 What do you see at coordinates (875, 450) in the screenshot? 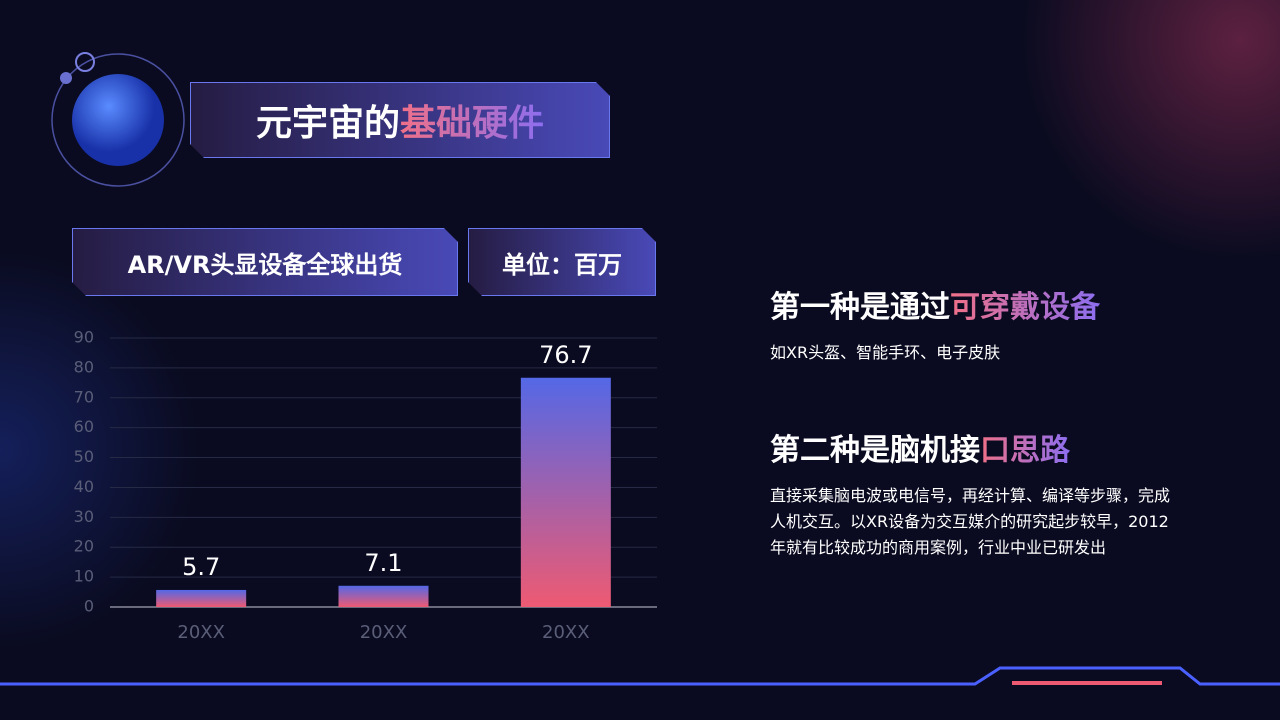
I see `heading-plain: 第二种是脑机接` at bounding box center [875, 450].